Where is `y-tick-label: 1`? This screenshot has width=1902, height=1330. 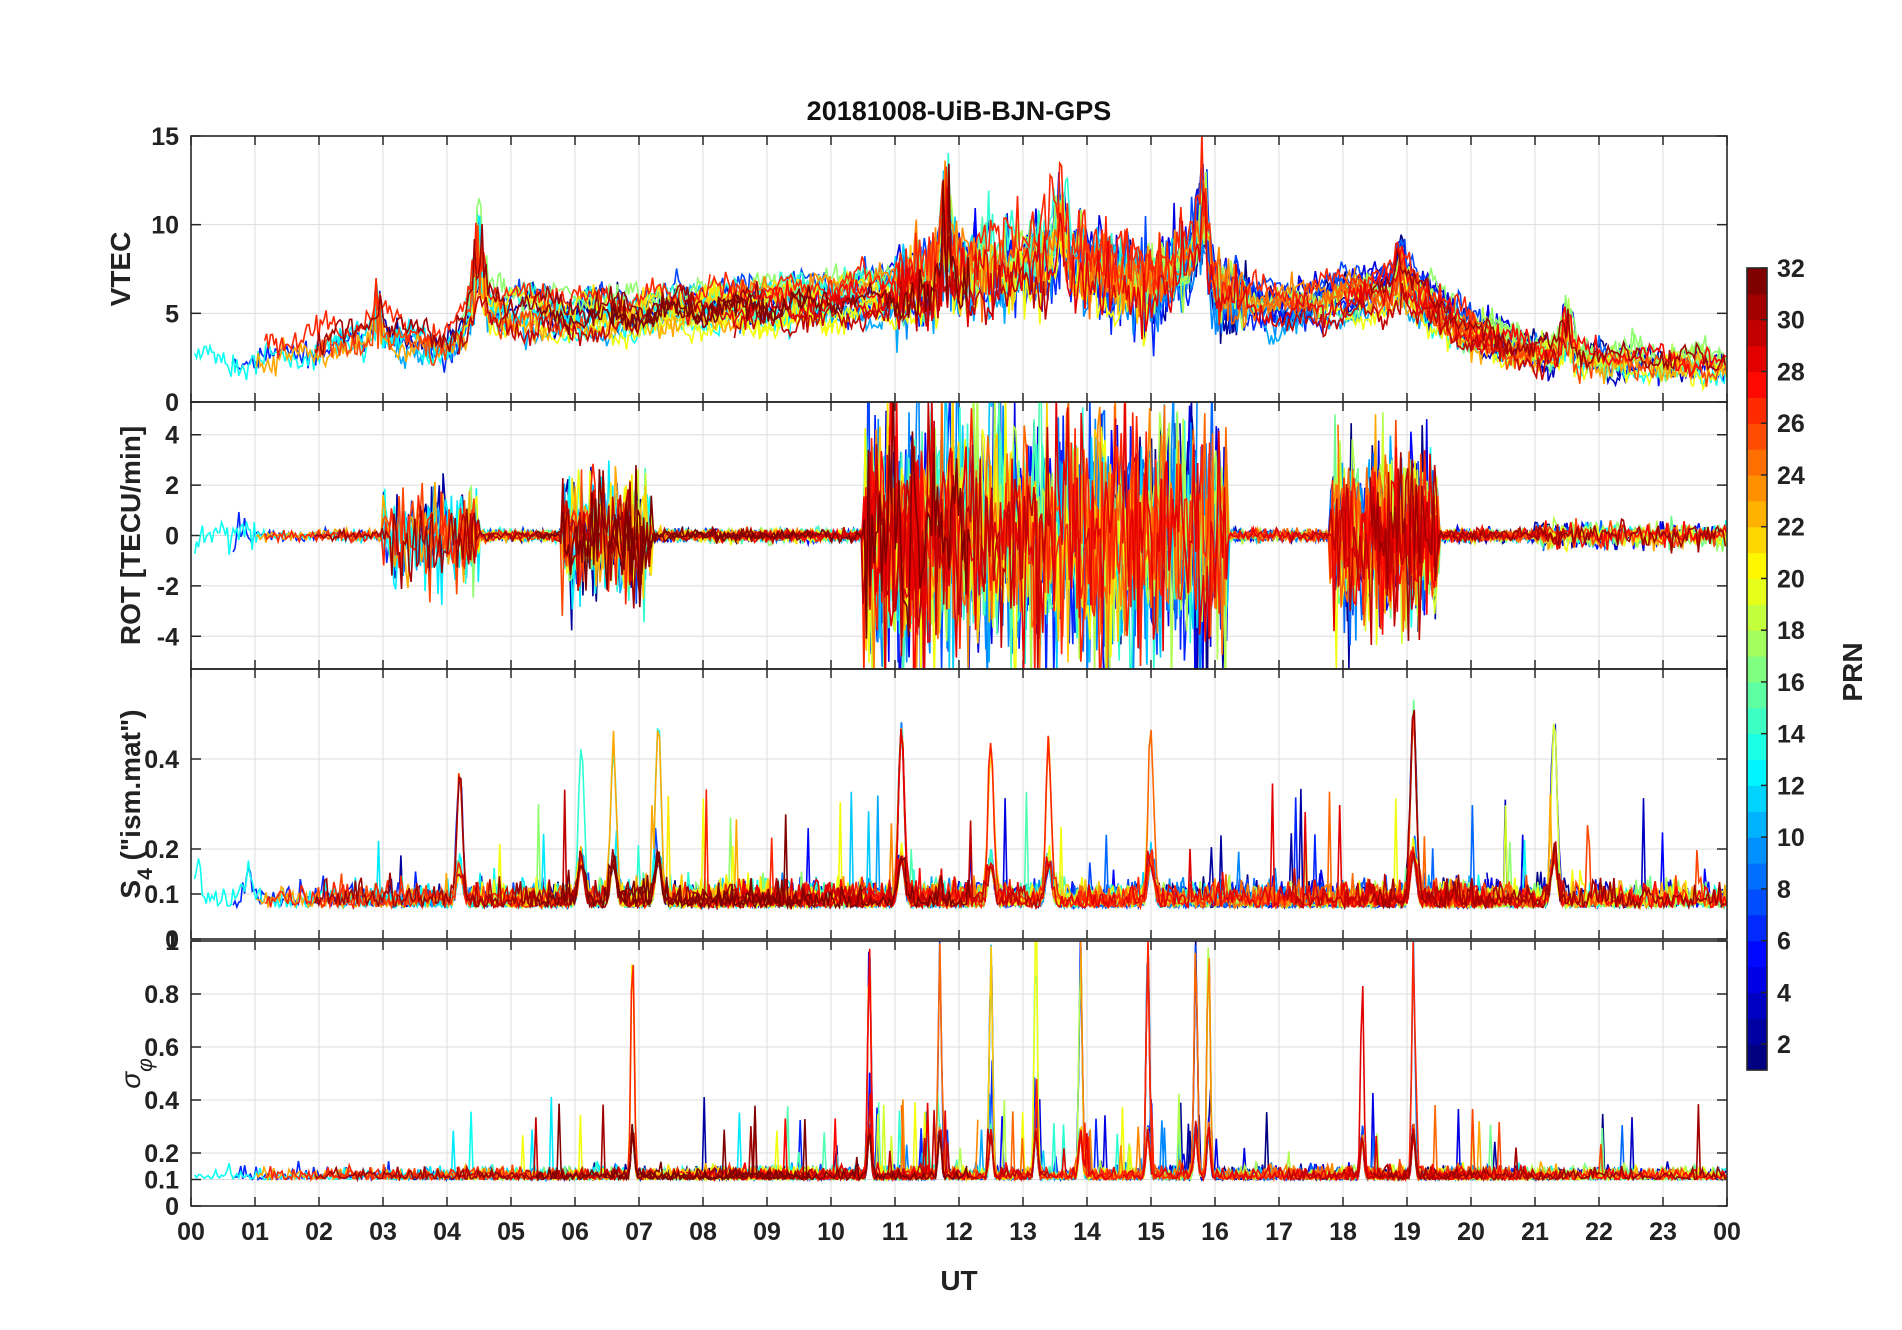 y-tick-label: 1 is located at coordinates (172, 942).